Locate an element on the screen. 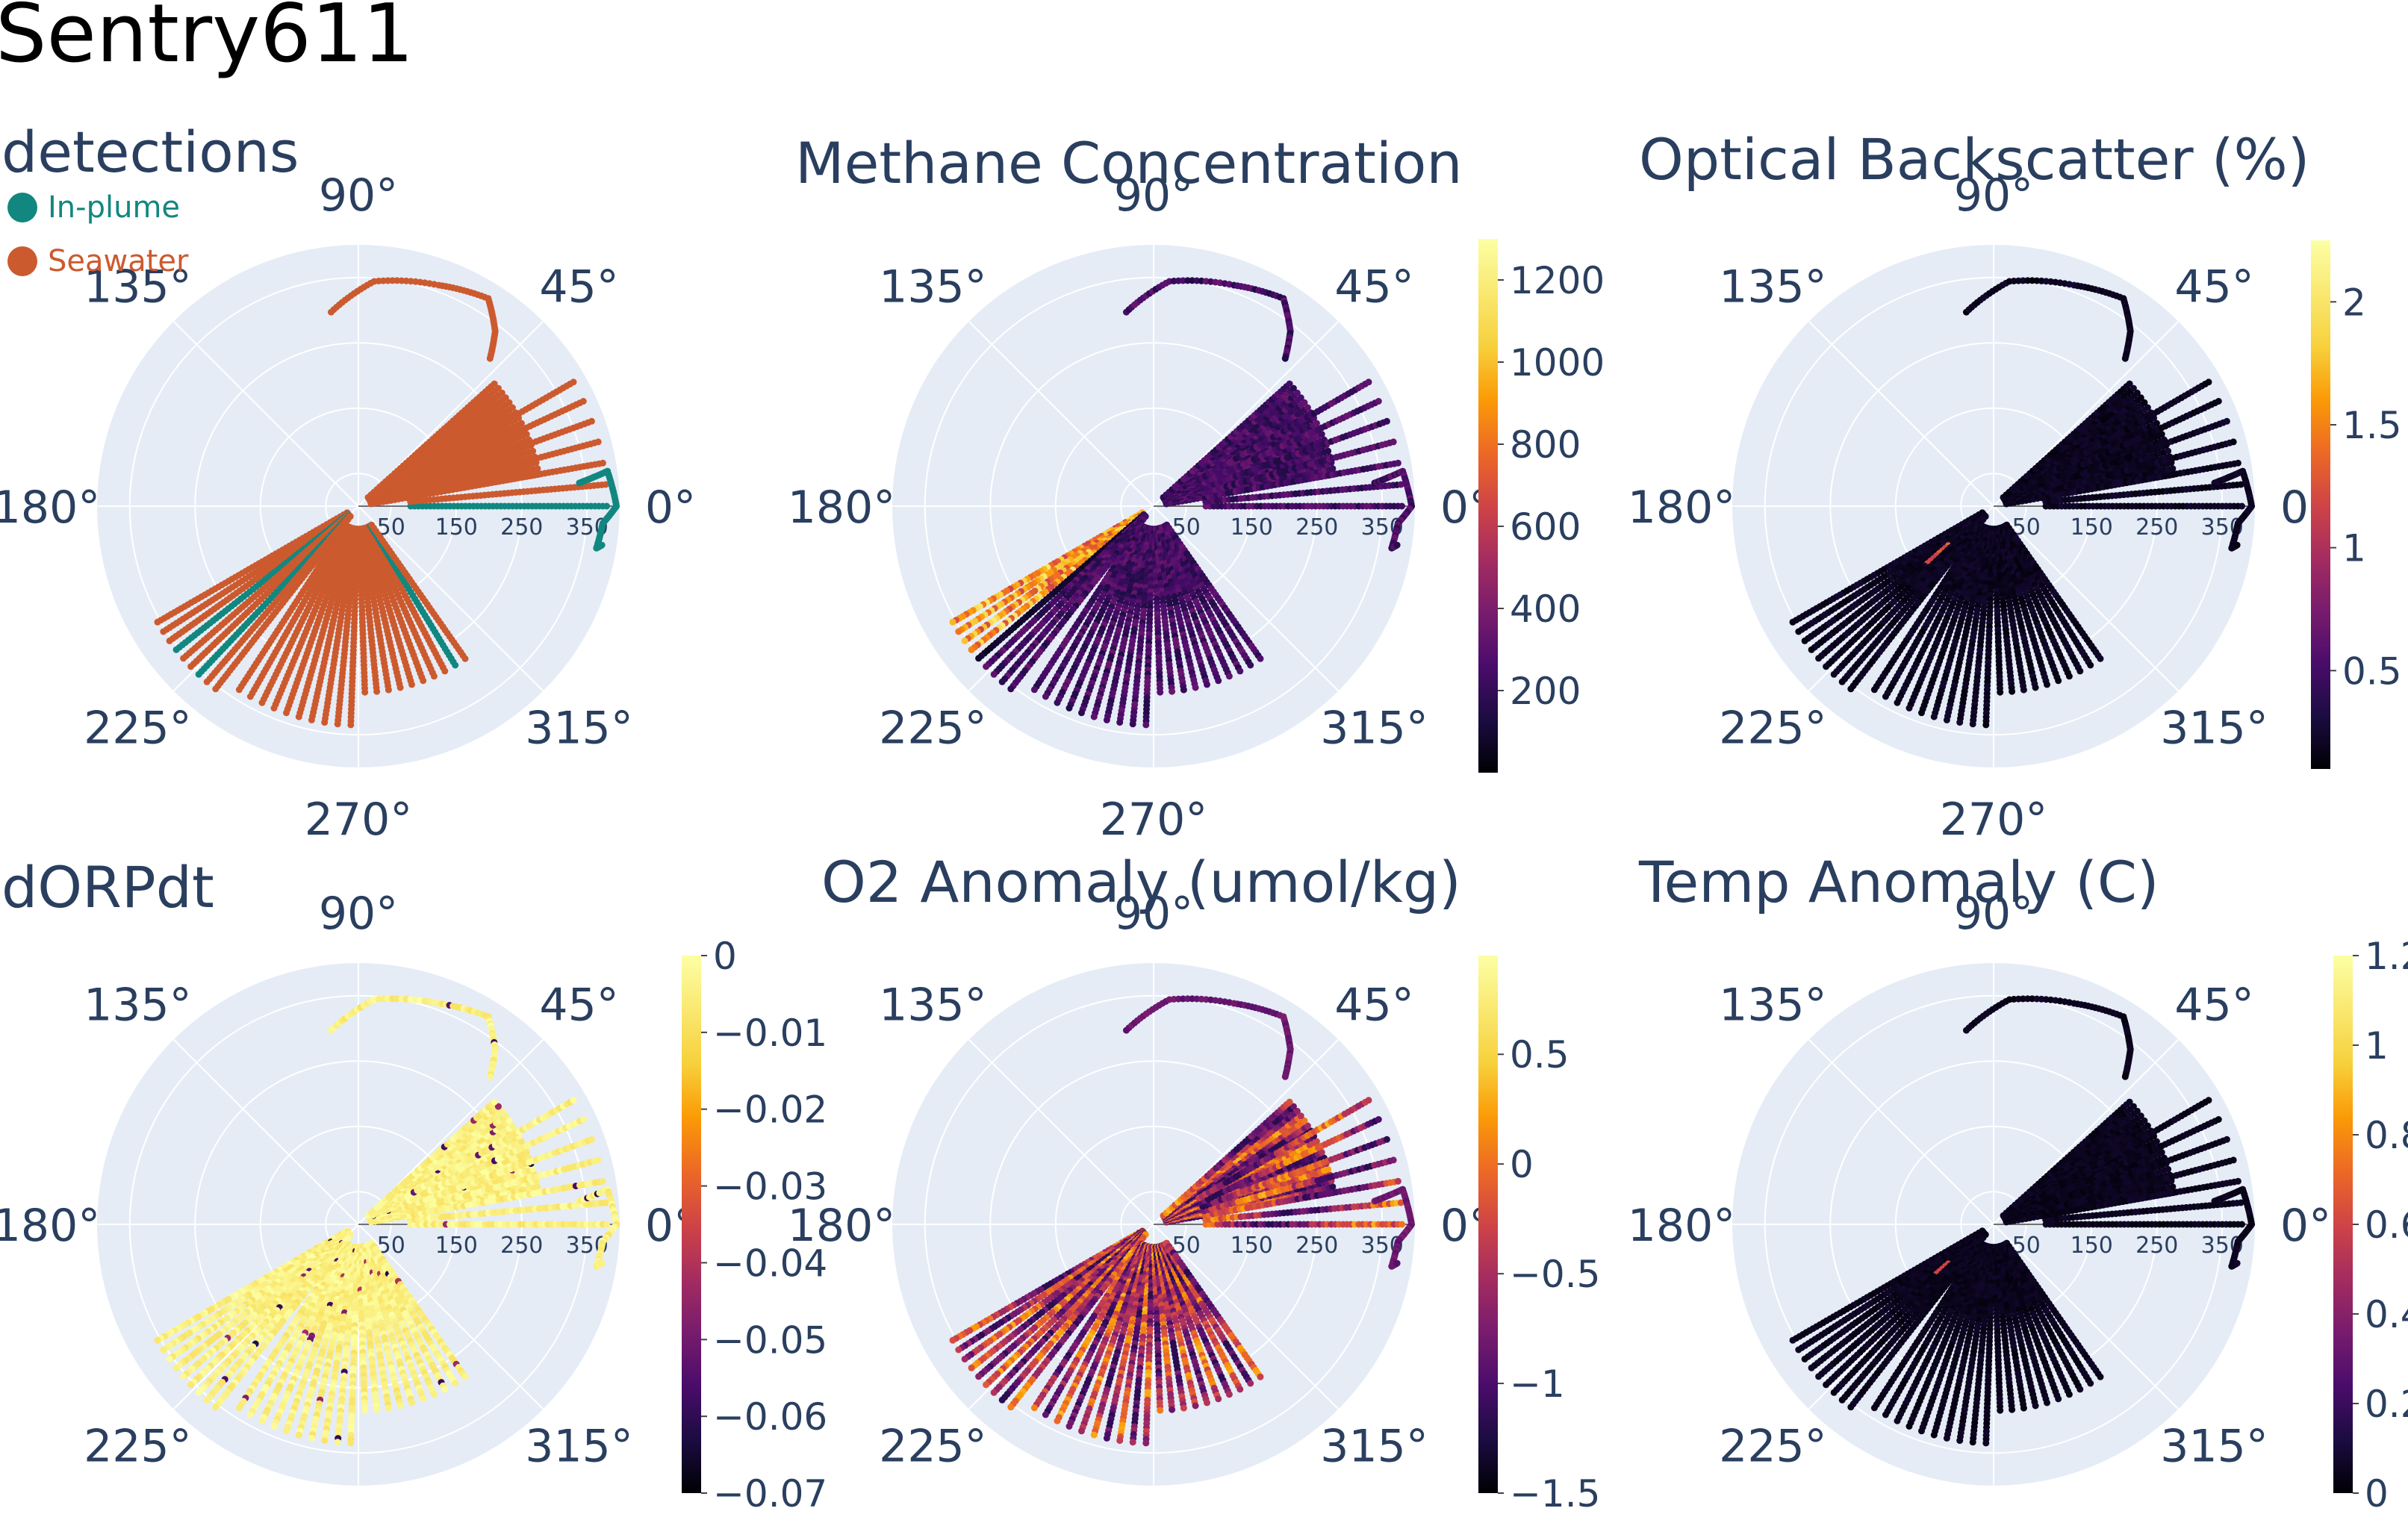 The height and width of the screenshot is (1517, 2408). angular-tick-label: 0° is located at coordinates (670, 508).